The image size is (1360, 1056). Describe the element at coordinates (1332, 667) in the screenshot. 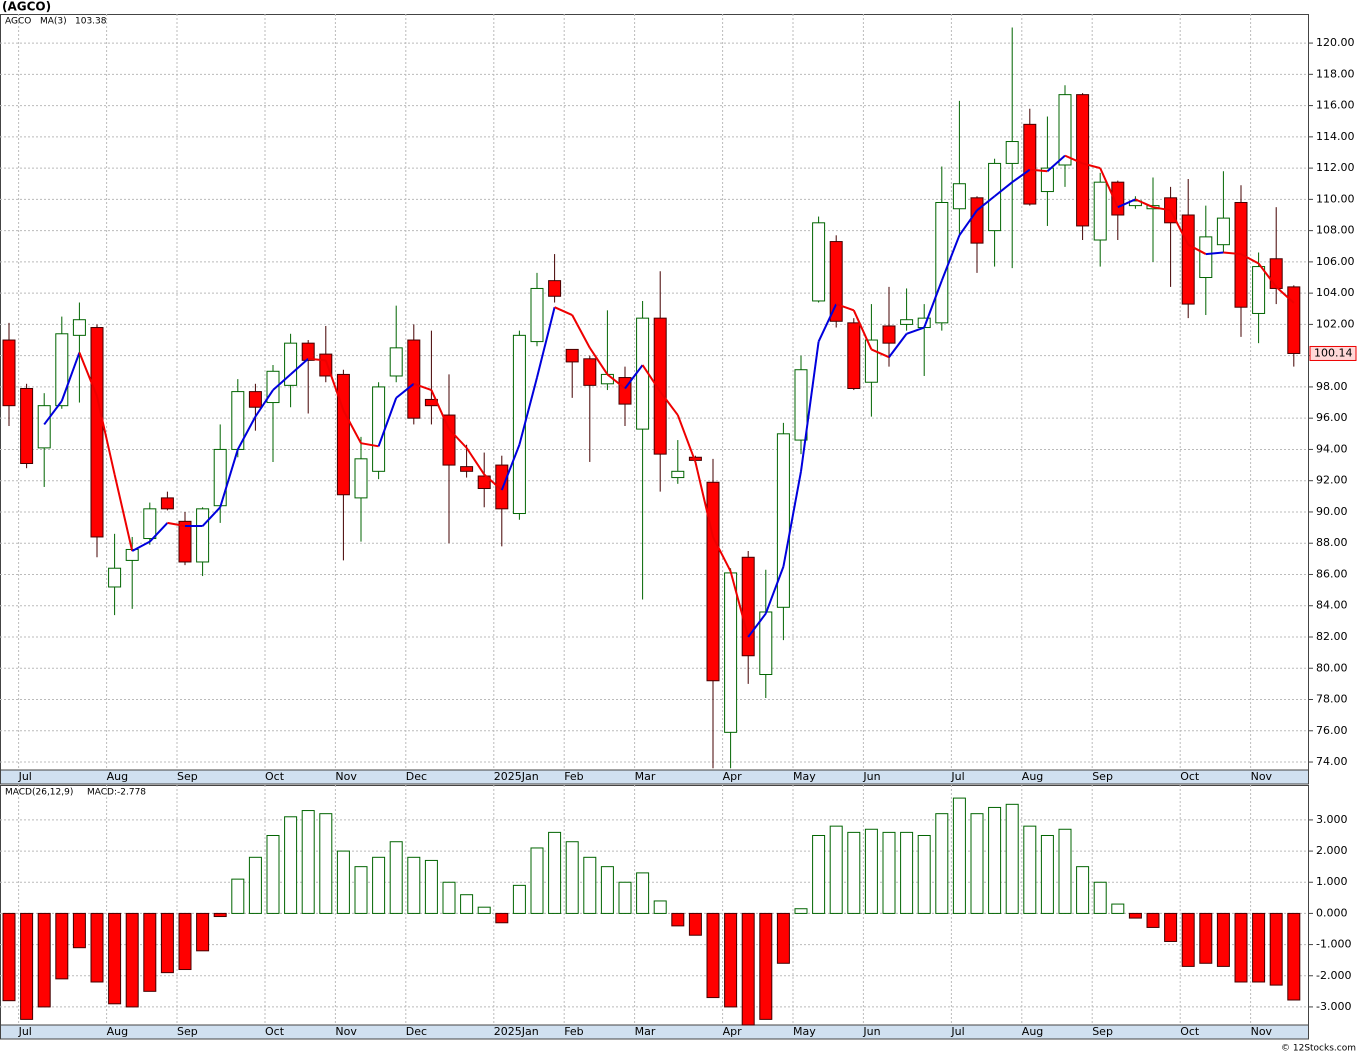

I see `y-tick-label: 80.00` at that location.